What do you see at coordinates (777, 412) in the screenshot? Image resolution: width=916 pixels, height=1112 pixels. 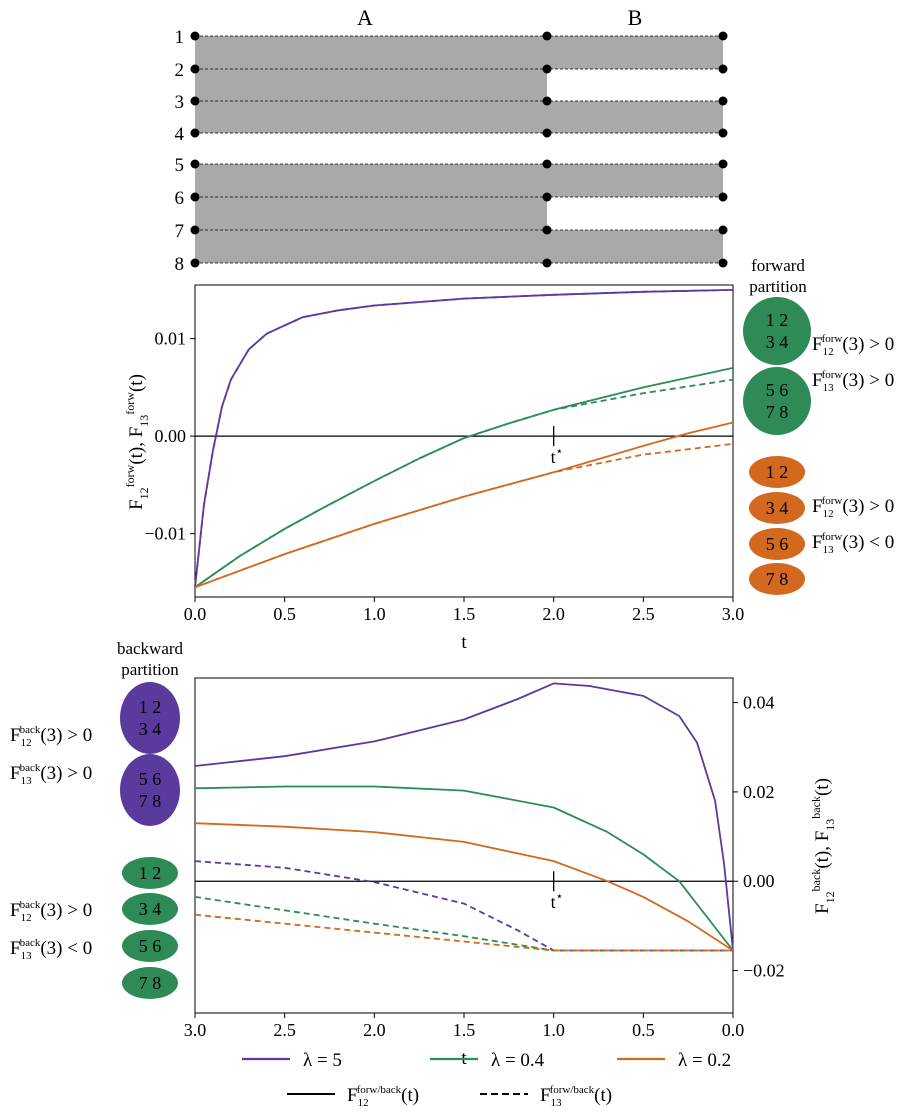 I see `forward-group-5678-label-2: 7 8` at bounding box center [777, 412].